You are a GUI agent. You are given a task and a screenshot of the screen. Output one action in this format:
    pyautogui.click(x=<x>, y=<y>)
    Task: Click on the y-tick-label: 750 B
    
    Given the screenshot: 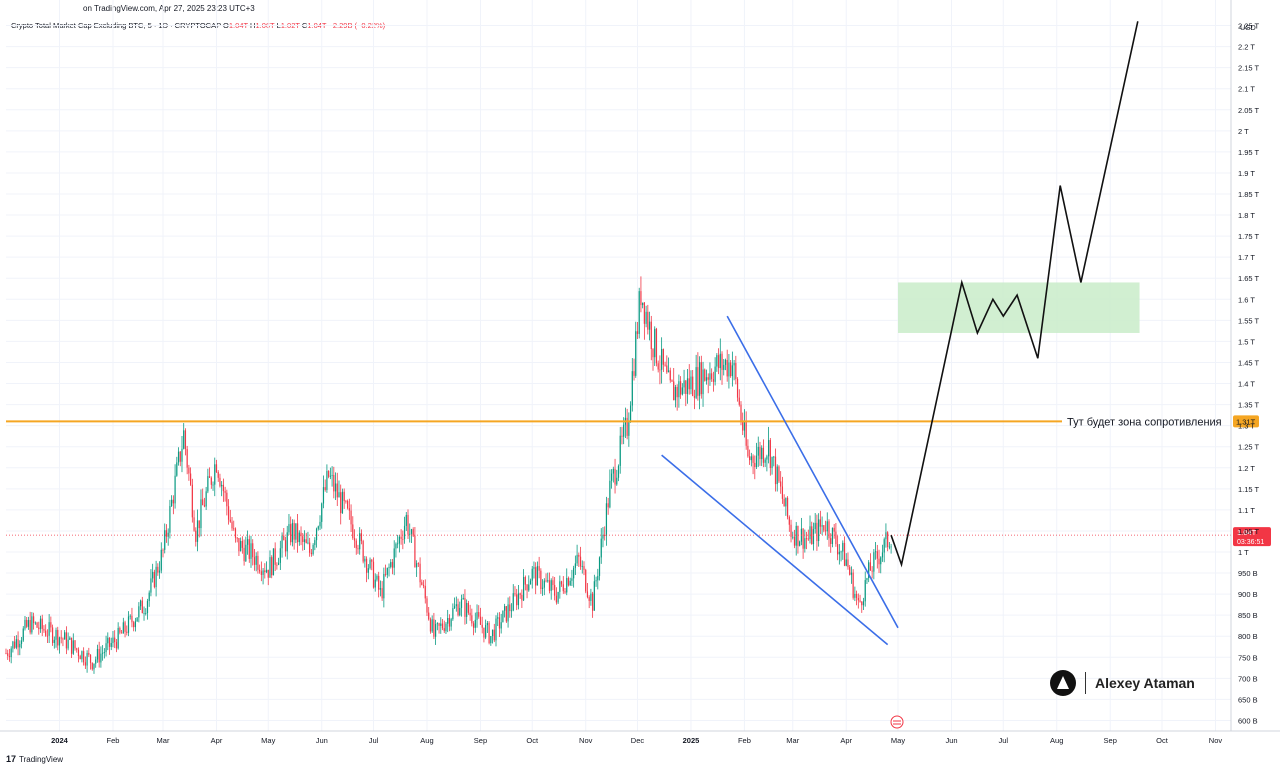 What is the action you would take?
    pyautogui.click(x=1248, y=657)
    